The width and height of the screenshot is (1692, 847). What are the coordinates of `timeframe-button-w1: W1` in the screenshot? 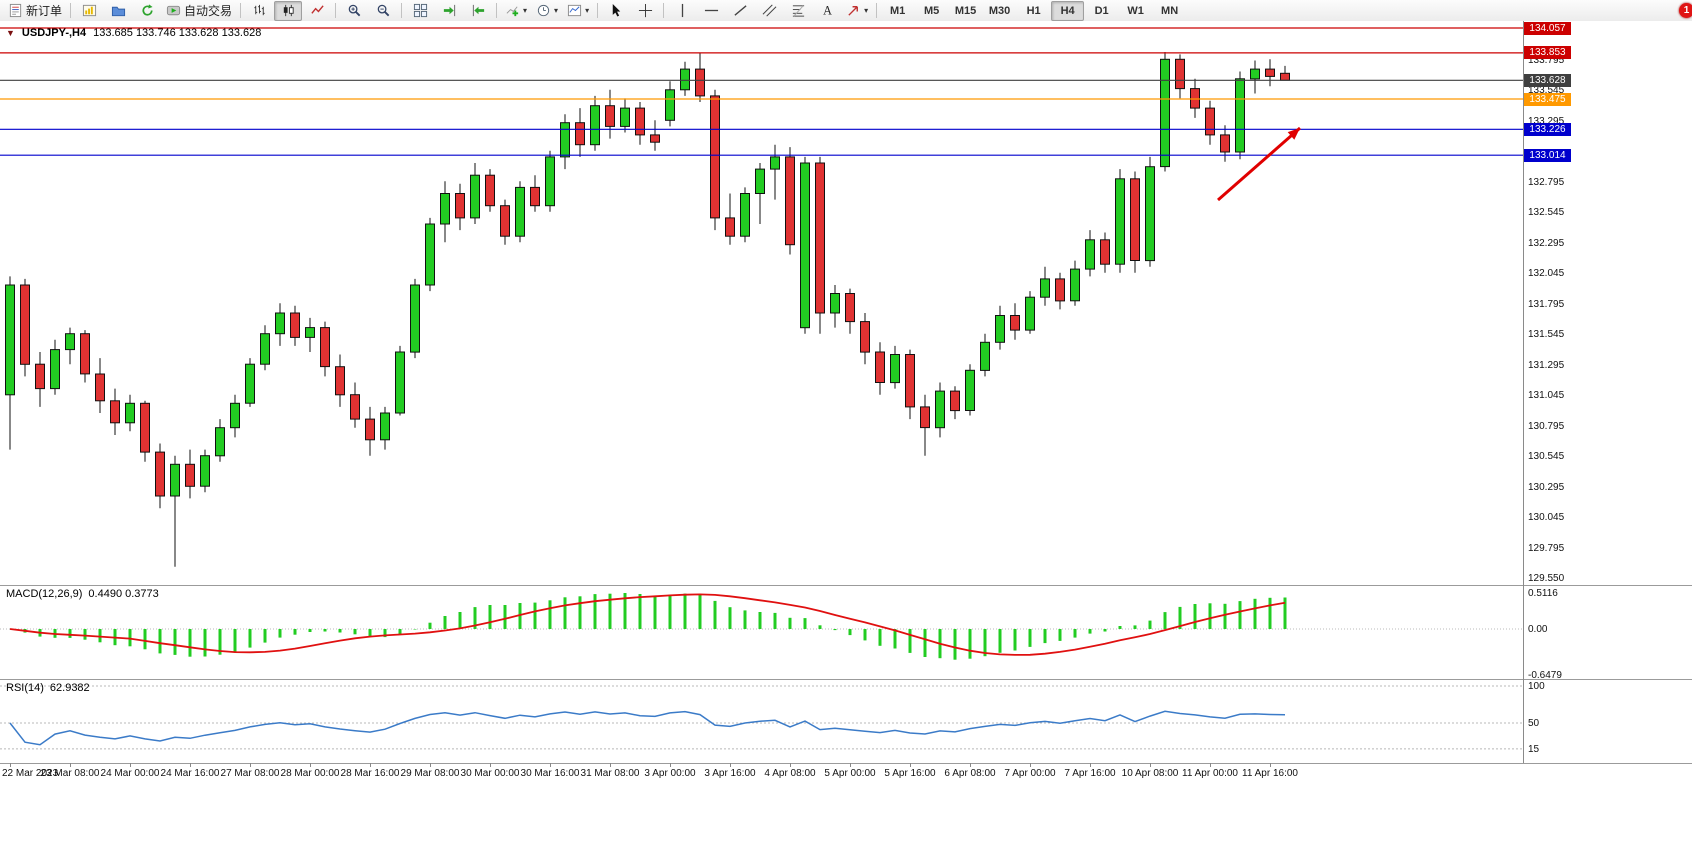 It's located at (1135, 10).